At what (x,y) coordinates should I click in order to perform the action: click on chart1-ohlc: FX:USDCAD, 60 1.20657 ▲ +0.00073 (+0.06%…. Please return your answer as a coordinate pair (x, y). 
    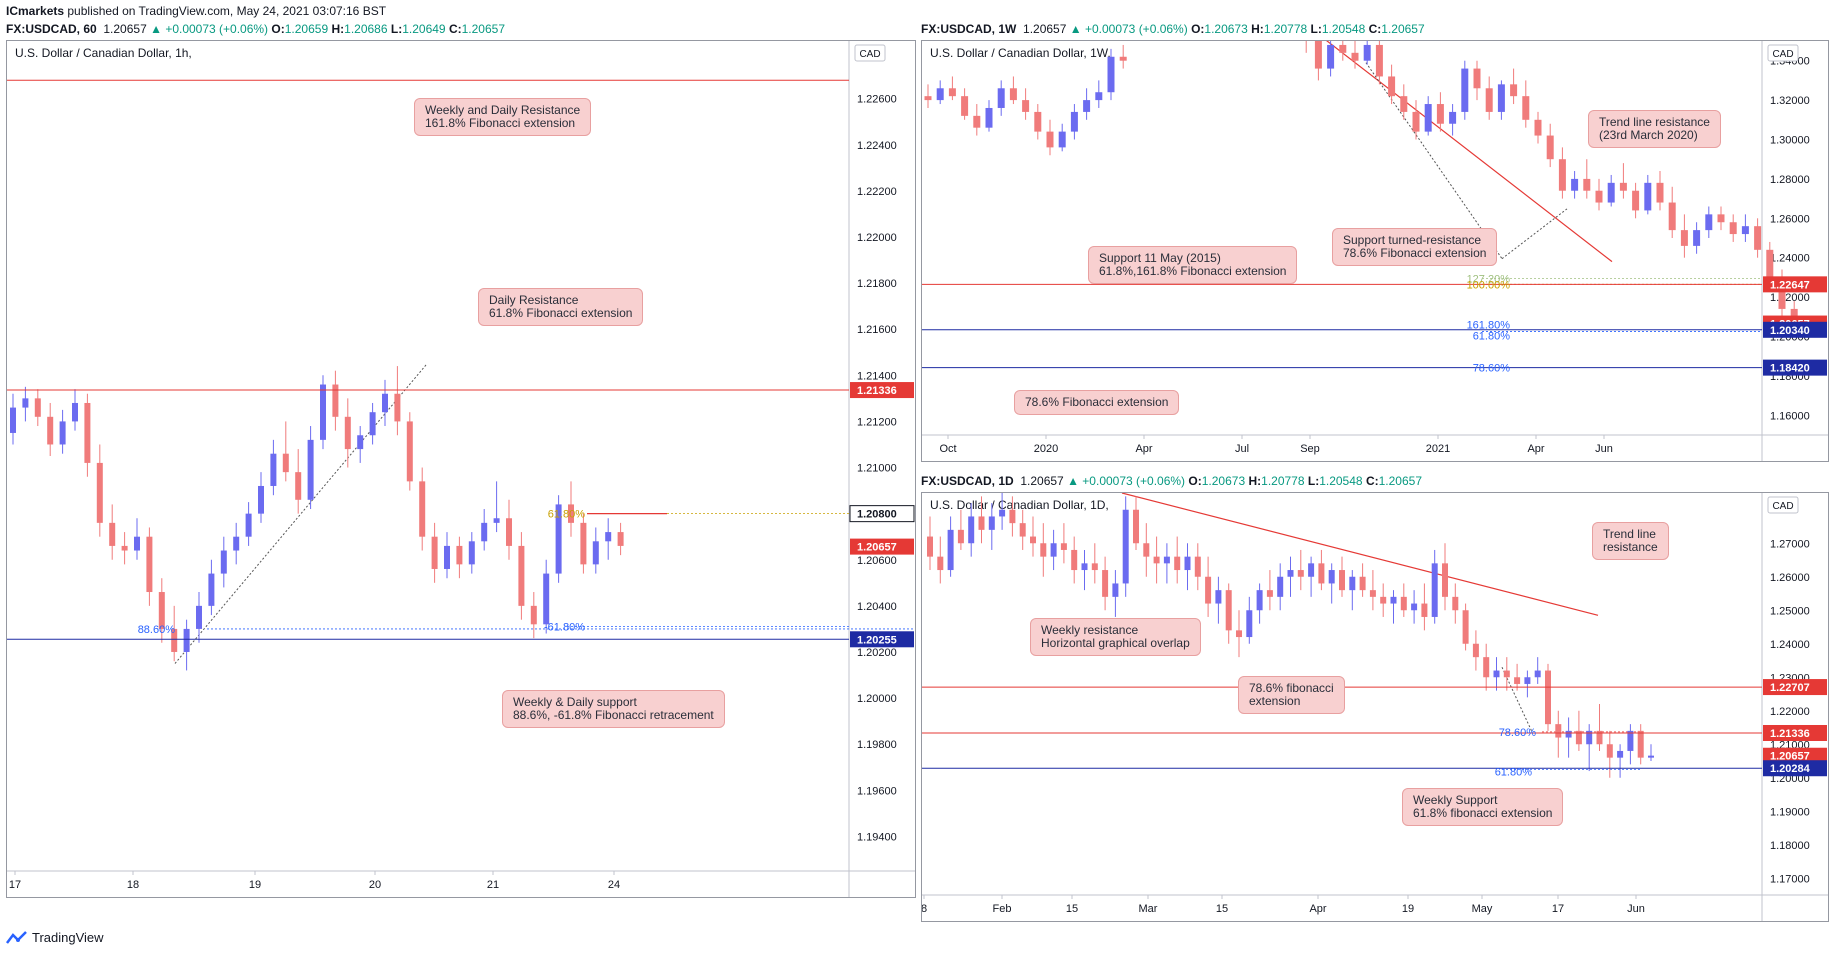
    Looking at the image, I should click on (256, 29).